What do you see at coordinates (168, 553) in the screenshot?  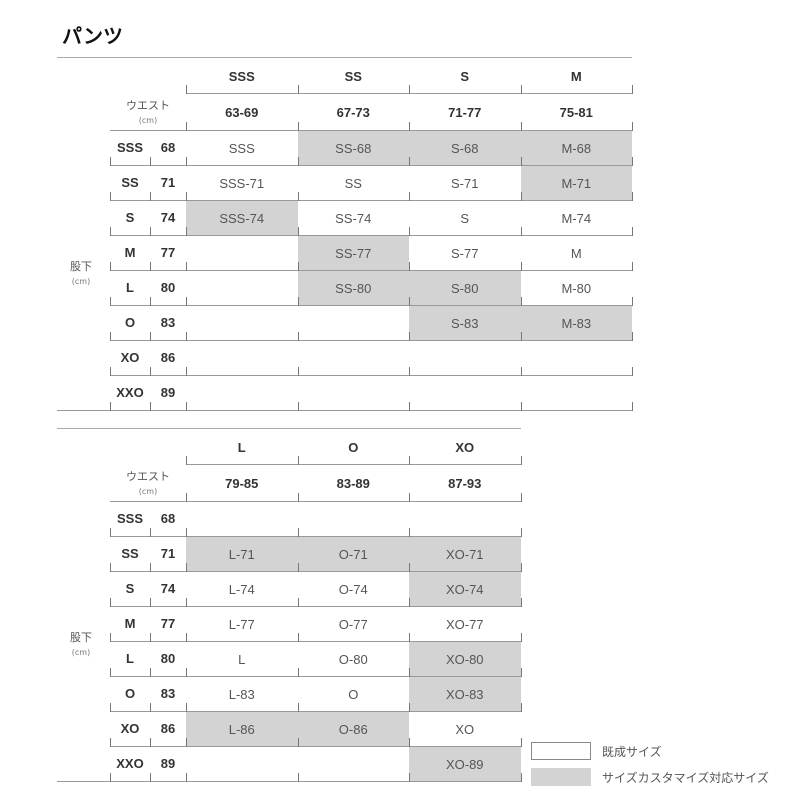 I see `row-inseam-value: 71` at bounding box center [168, 553].